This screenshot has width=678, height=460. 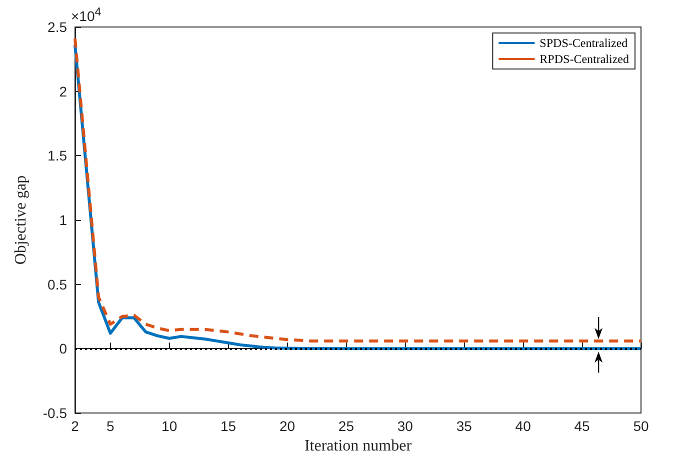 I want to click on x-tick-label: 10, so click(x=170, y=426).